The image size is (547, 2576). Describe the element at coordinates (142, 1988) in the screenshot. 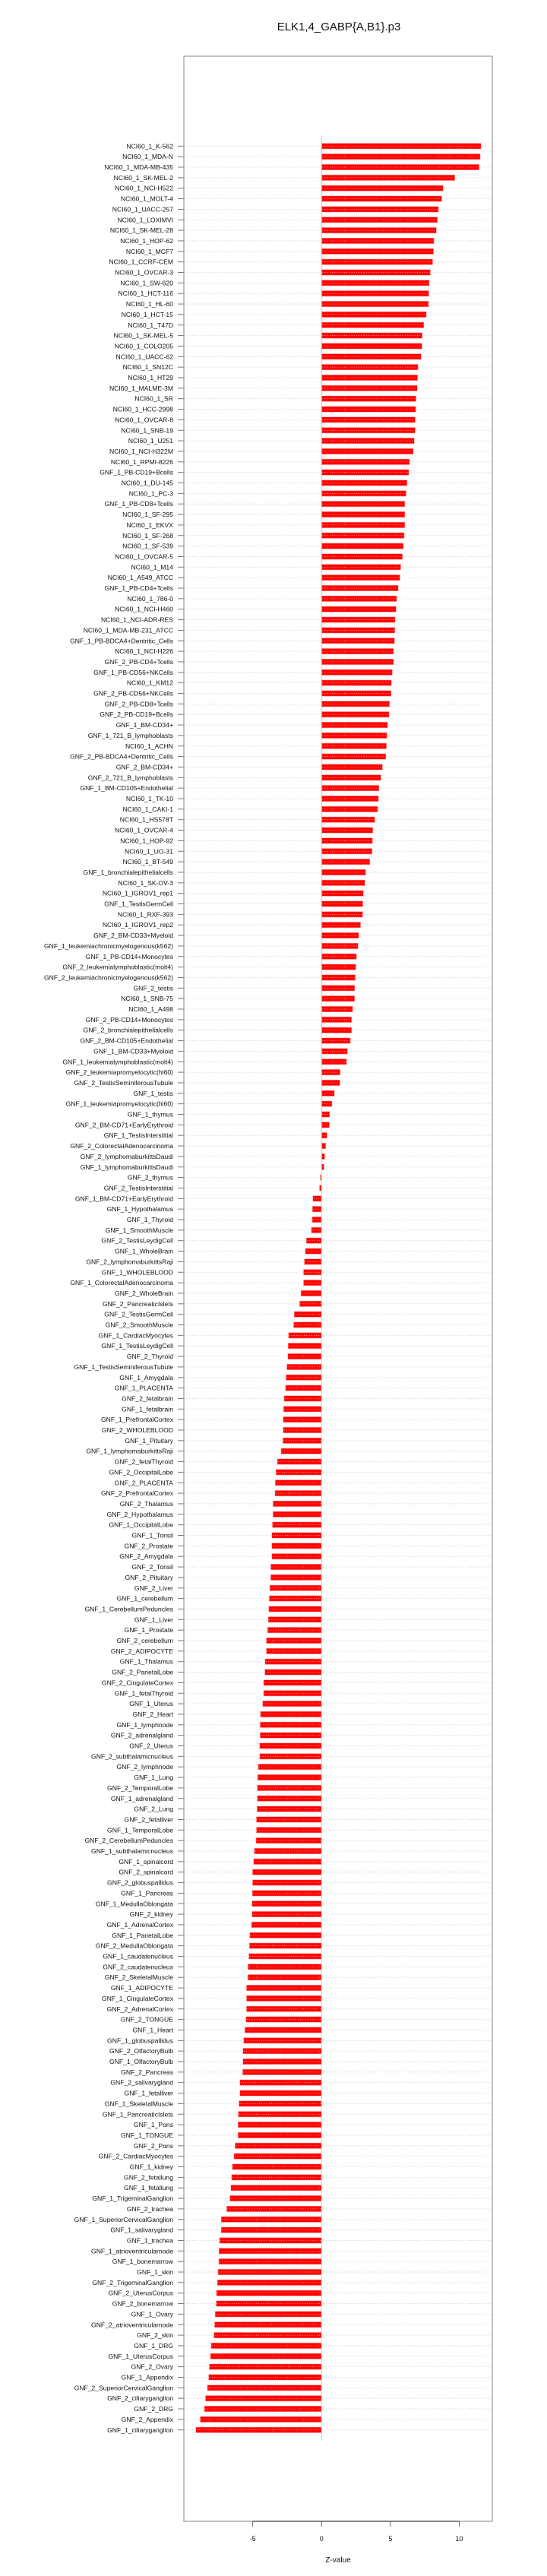

I see `category-label: GNF_1_ADIPOCYTE` at that location.